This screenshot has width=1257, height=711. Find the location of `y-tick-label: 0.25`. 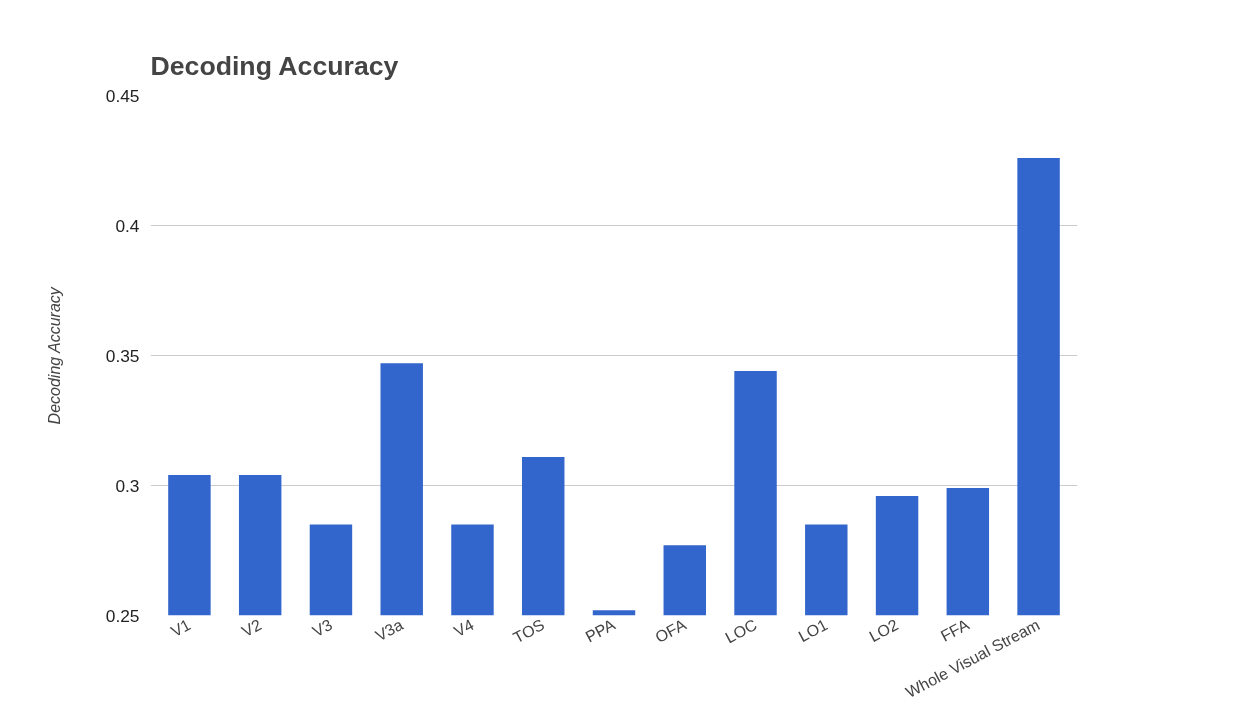

y-tick-label: 0.25 is located at coordinates (122, 615).